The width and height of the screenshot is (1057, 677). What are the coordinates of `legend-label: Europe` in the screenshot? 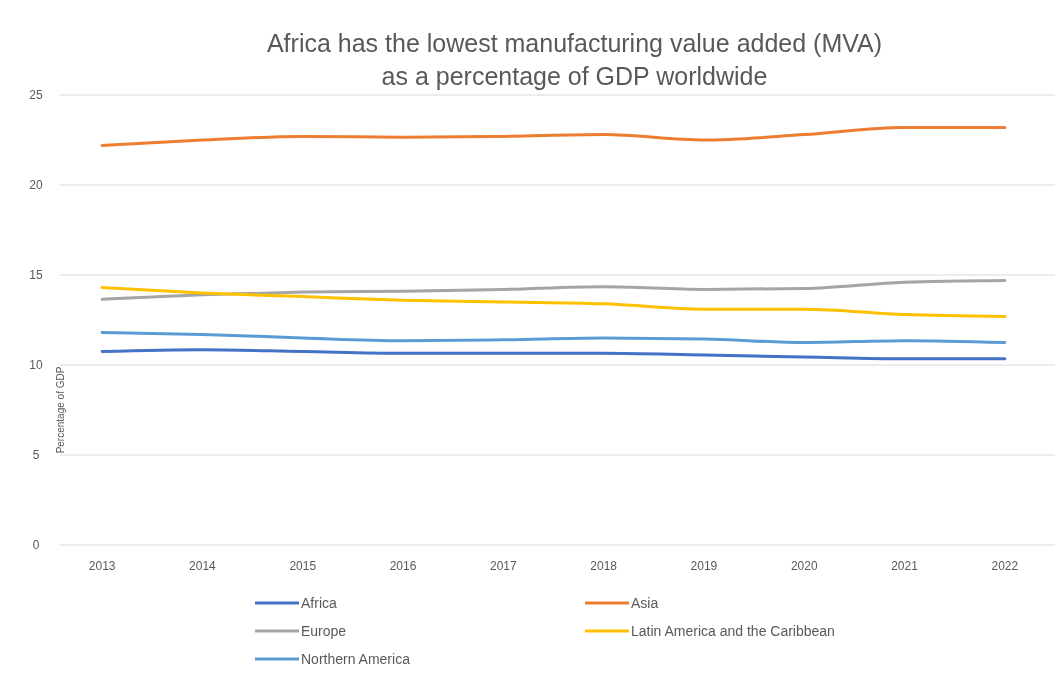 It's located at (324, 631).